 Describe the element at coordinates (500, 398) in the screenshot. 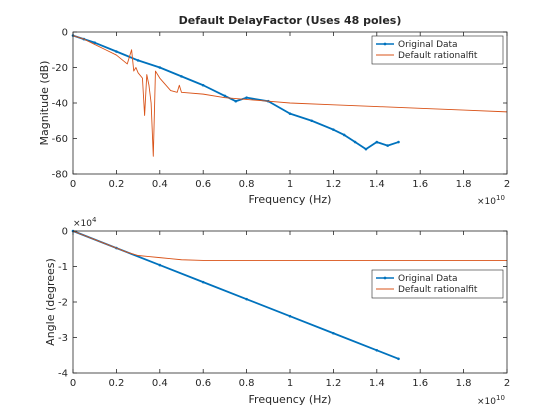

I see `angle-x-exponent-power: 10` at that location.